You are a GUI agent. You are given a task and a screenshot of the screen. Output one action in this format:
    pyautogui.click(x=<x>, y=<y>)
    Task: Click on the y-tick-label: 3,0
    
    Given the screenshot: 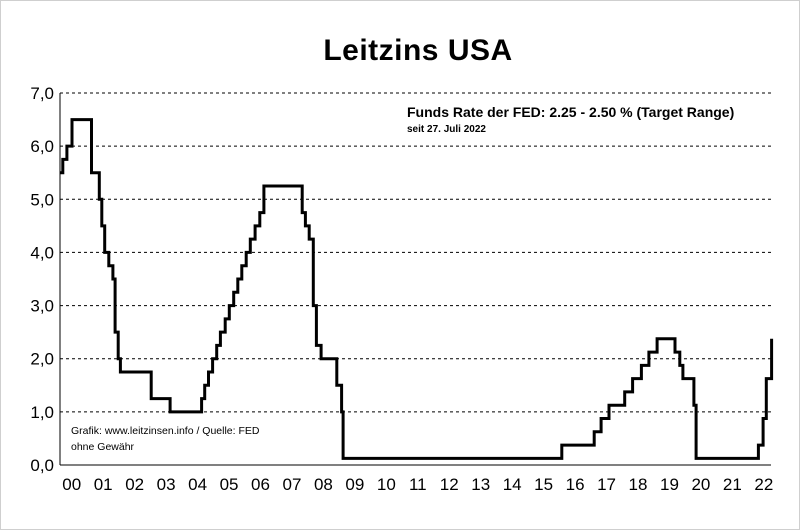 What is the action you would take?
    pyautogui.click(x=42, y=306)
    